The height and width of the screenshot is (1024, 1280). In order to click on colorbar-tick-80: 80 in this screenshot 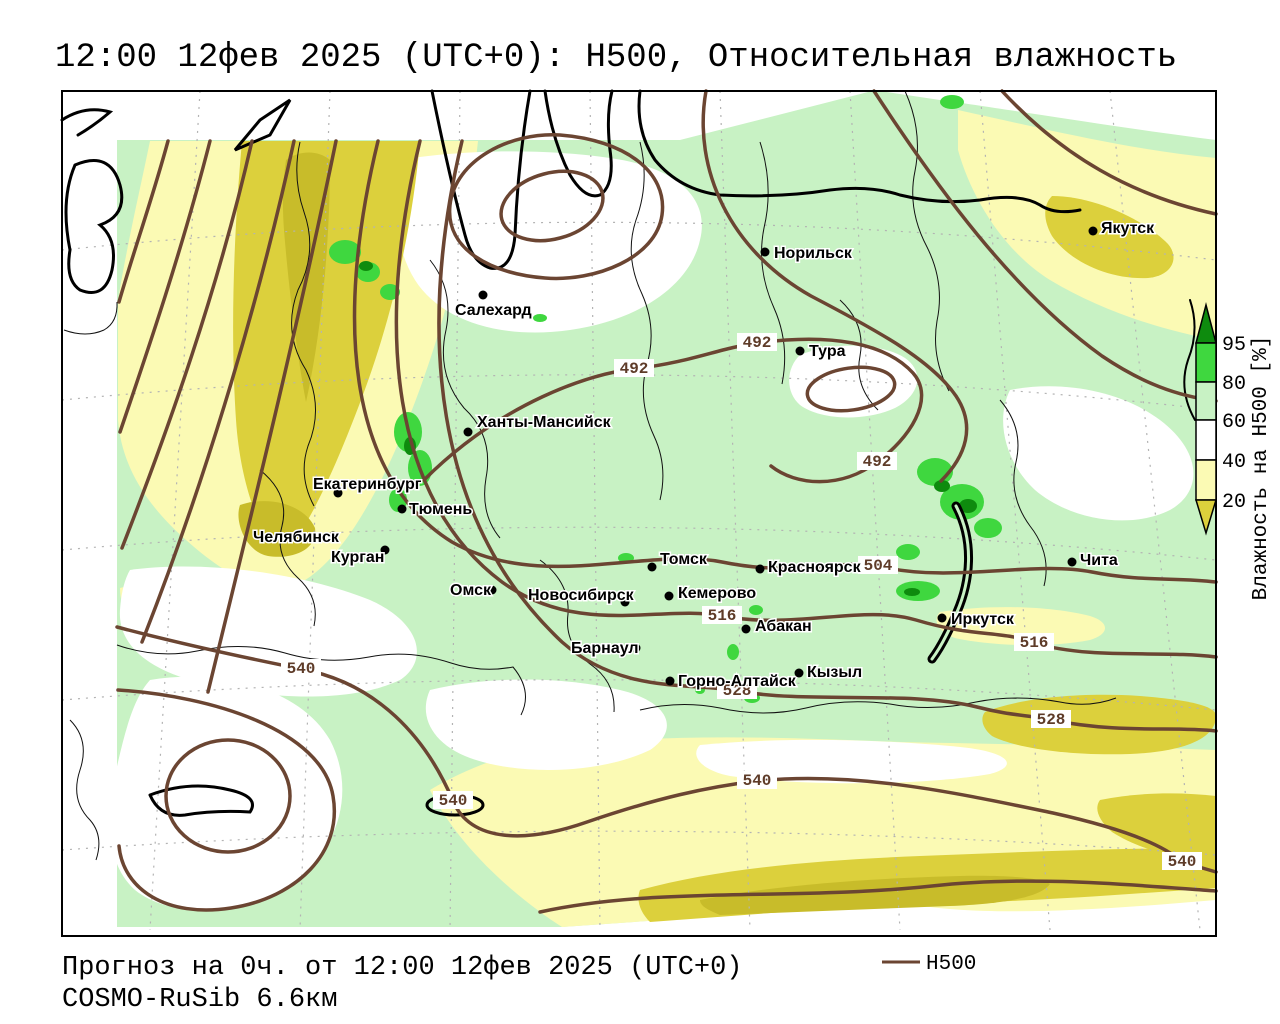, I will do `click(1234, 384)`.